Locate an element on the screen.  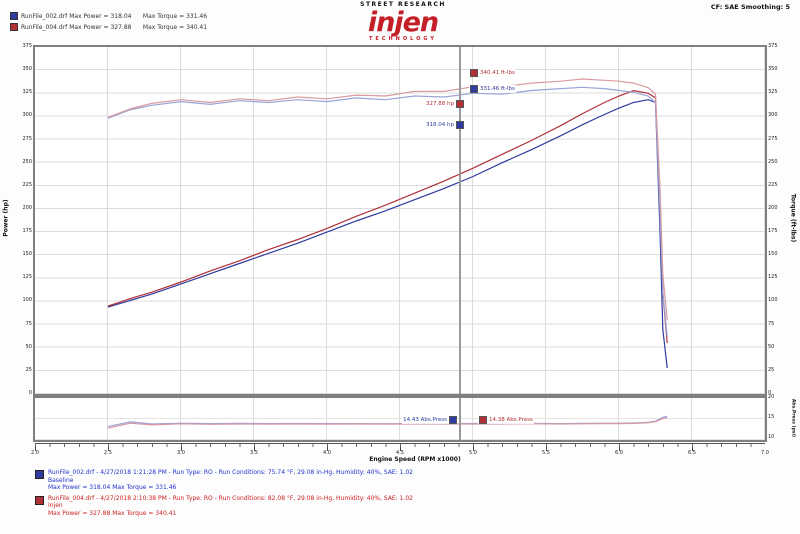
logo-wordmark: injen is located at coordinates (403, 22).